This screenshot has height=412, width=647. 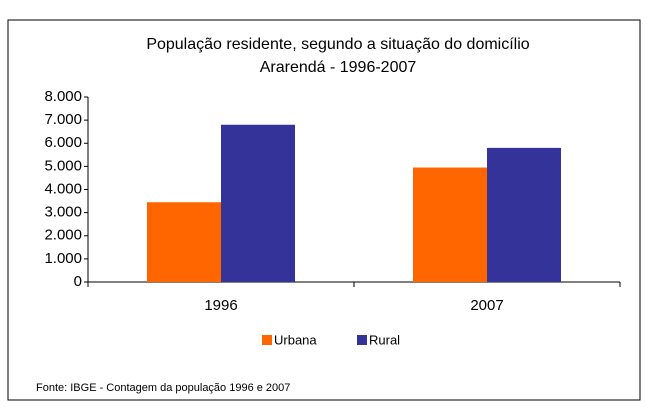 What do you see at coordinates (78, 281) in the screenshot?
I see `y-tick-label: 0` at bounding box center [78, 281].